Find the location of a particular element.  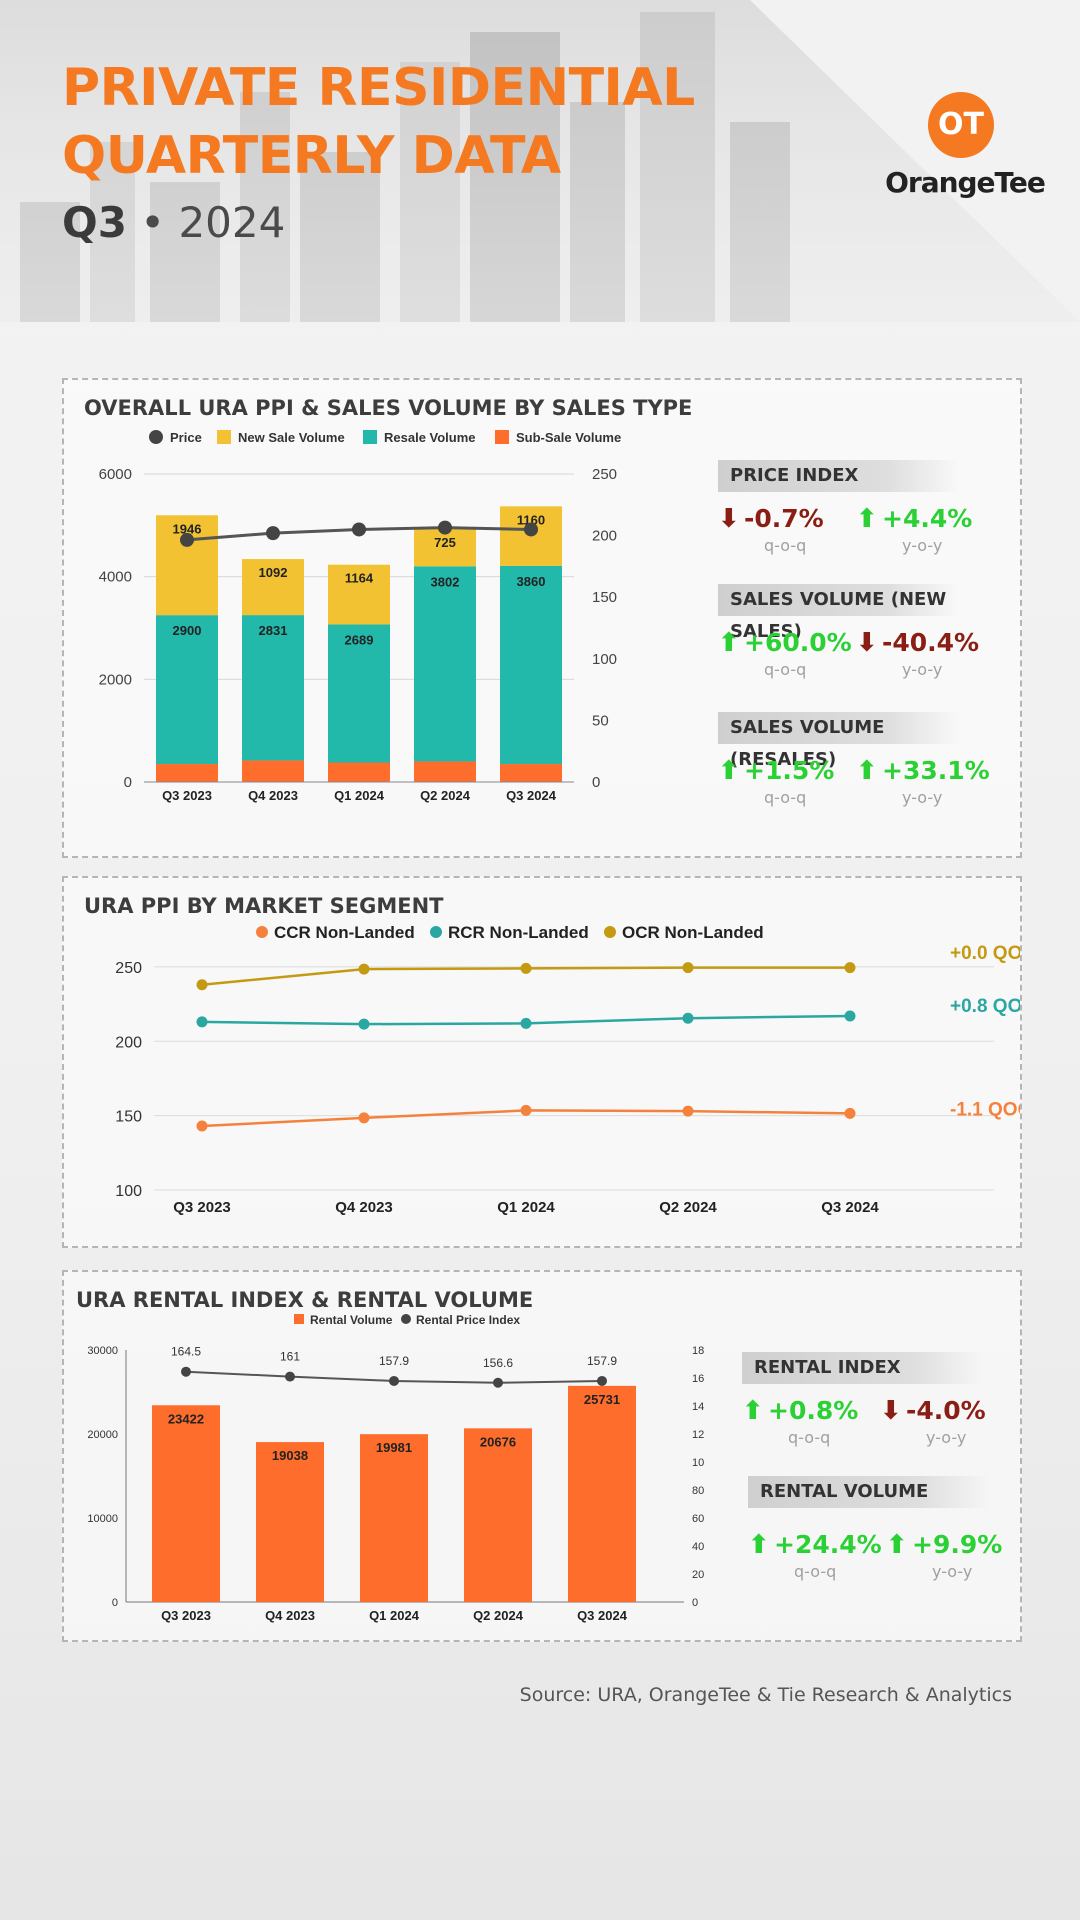

y2-tick-label: 120 is located at coordinates (698, 1435).